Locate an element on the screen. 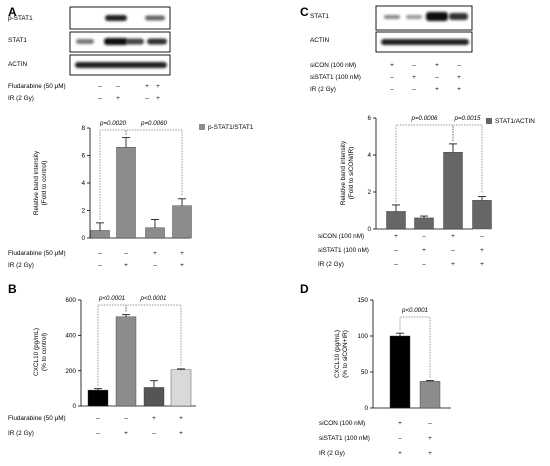  condition-row-label: Fludarabine (50 μM) is located at coordinates (37, 253).